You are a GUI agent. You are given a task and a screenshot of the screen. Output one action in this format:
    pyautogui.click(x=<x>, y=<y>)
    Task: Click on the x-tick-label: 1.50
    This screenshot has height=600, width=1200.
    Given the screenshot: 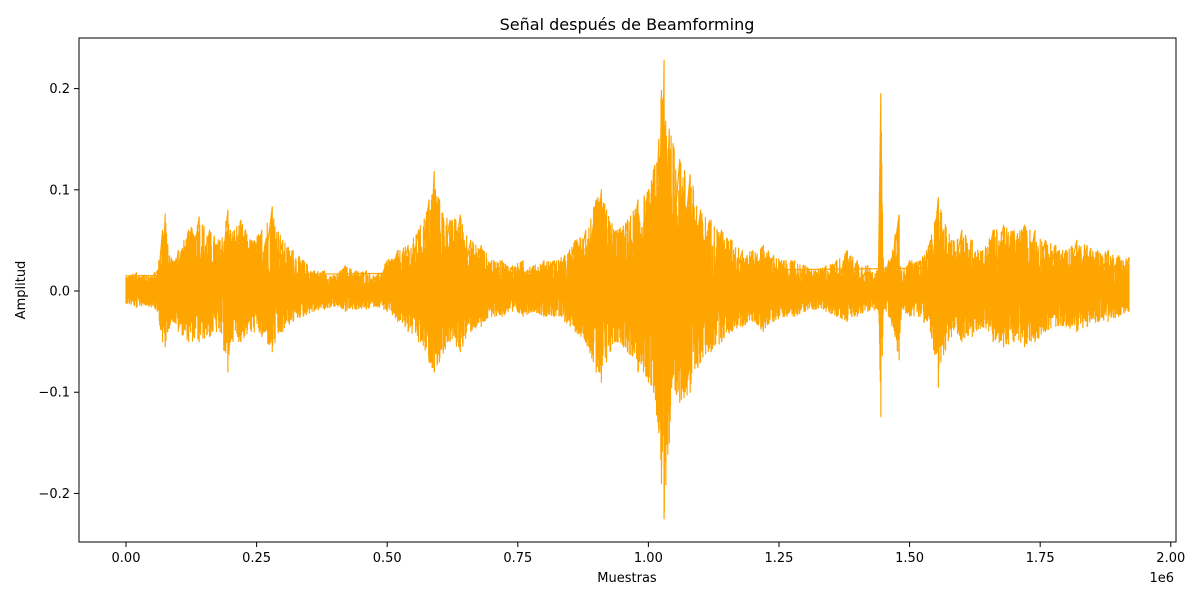 What is the action you would take?
    pyautogui.click(x=909, y=558)
    